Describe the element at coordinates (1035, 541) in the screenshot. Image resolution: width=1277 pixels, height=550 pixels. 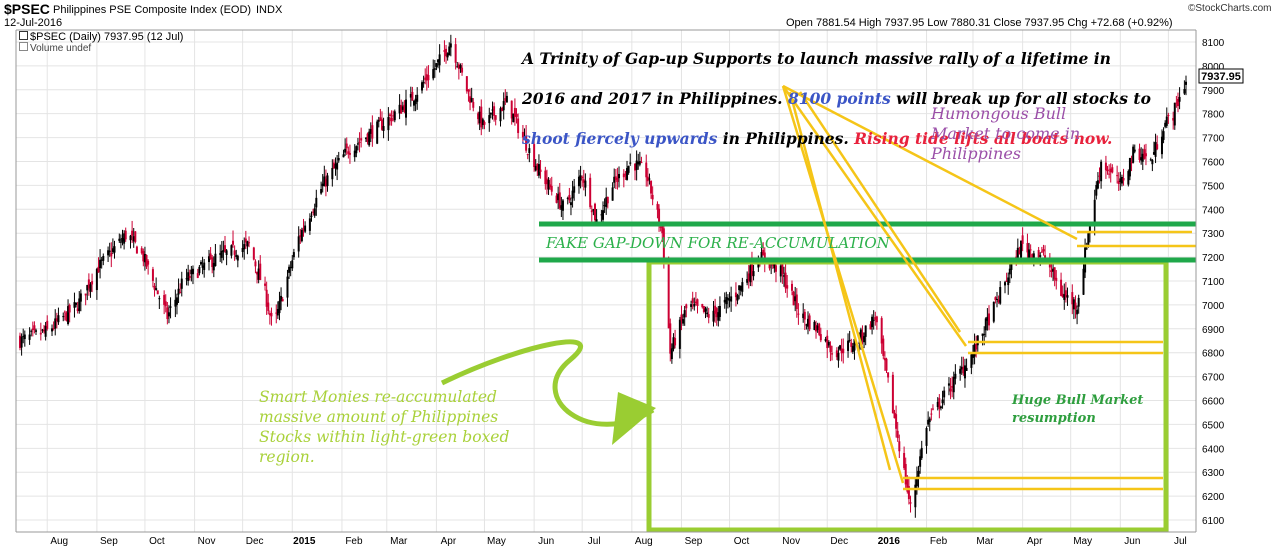
I see `x-tick-label: Apr` at that location.